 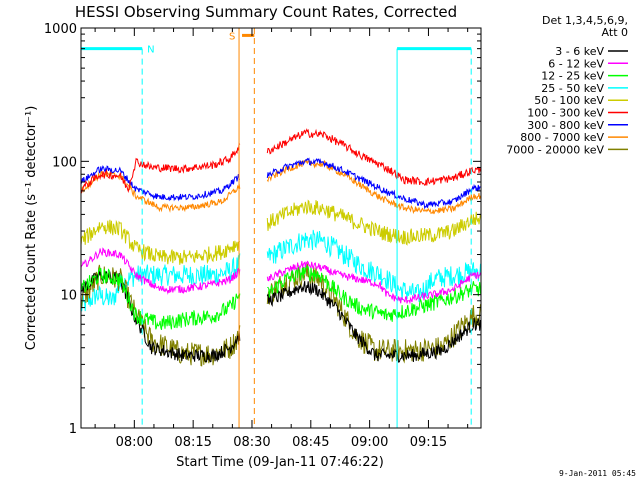 I want to click on x-tick-label: 09:15, so click(x=428, y=442).